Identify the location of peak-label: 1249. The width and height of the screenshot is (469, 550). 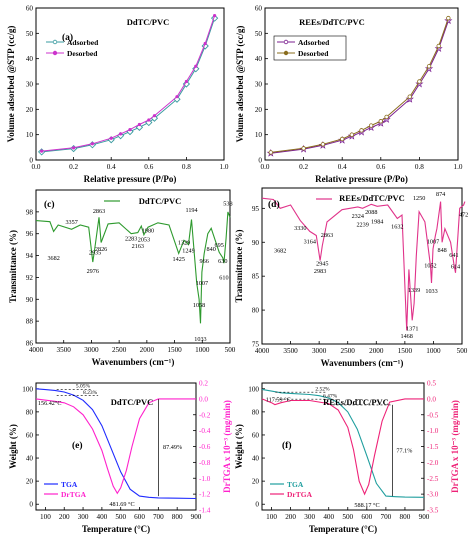
(188, 250).